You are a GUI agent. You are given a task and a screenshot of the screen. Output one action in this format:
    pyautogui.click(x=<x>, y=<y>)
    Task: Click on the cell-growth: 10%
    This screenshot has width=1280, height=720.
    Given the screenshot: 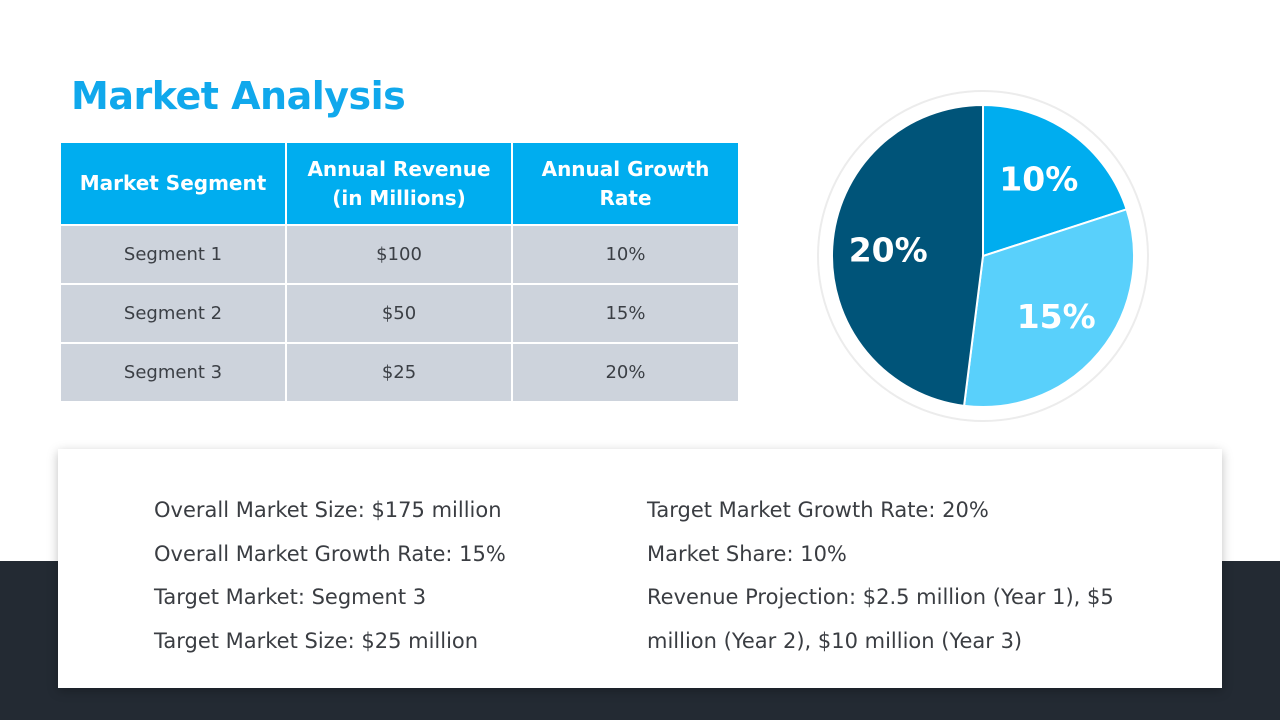 What is the action you would take?
    pyautogui.click(x=625, y=254)
    